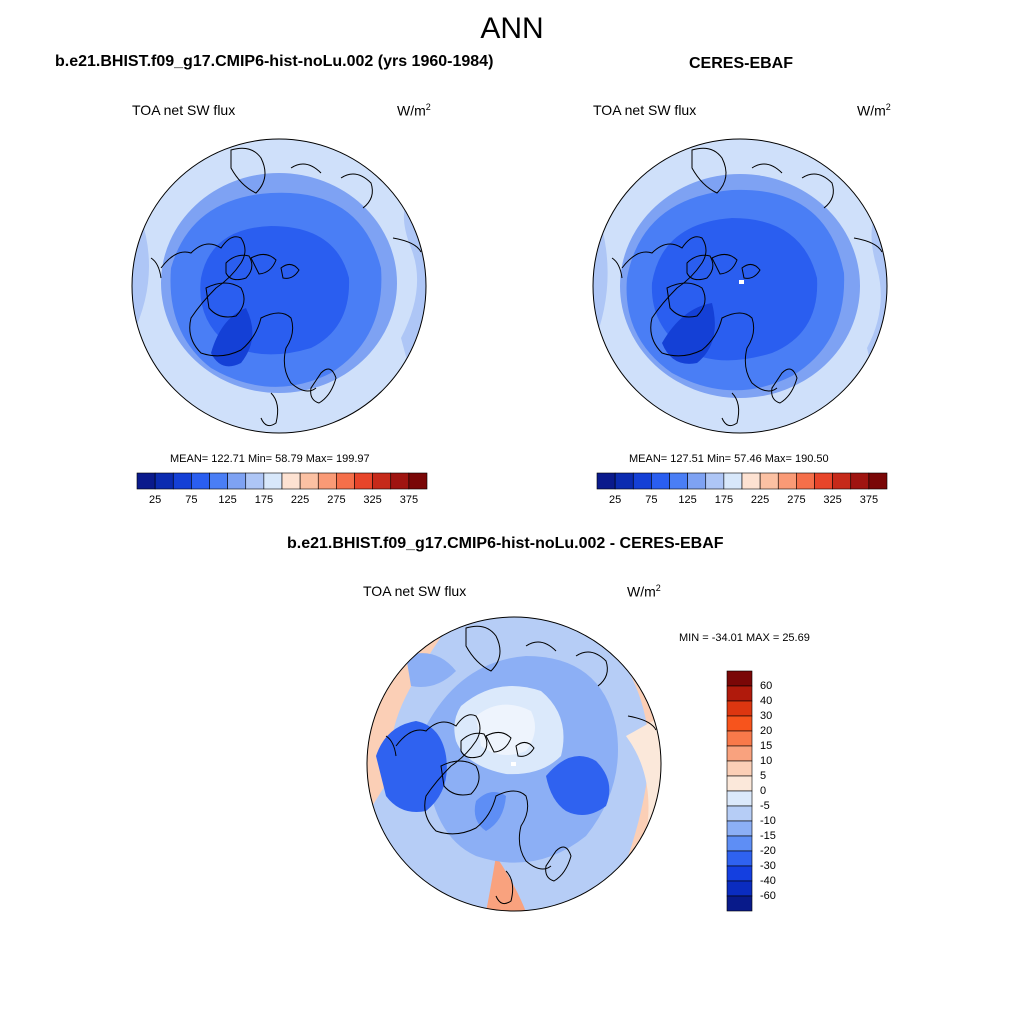 Image resolution: width=1024 pixels, height=1024 pixels. What do you see at coordinates (744, 638) in the screenshot?
I see `diff-stats: MIN = -34.01 MAX = 25.69` at bounding box center [744, 638].